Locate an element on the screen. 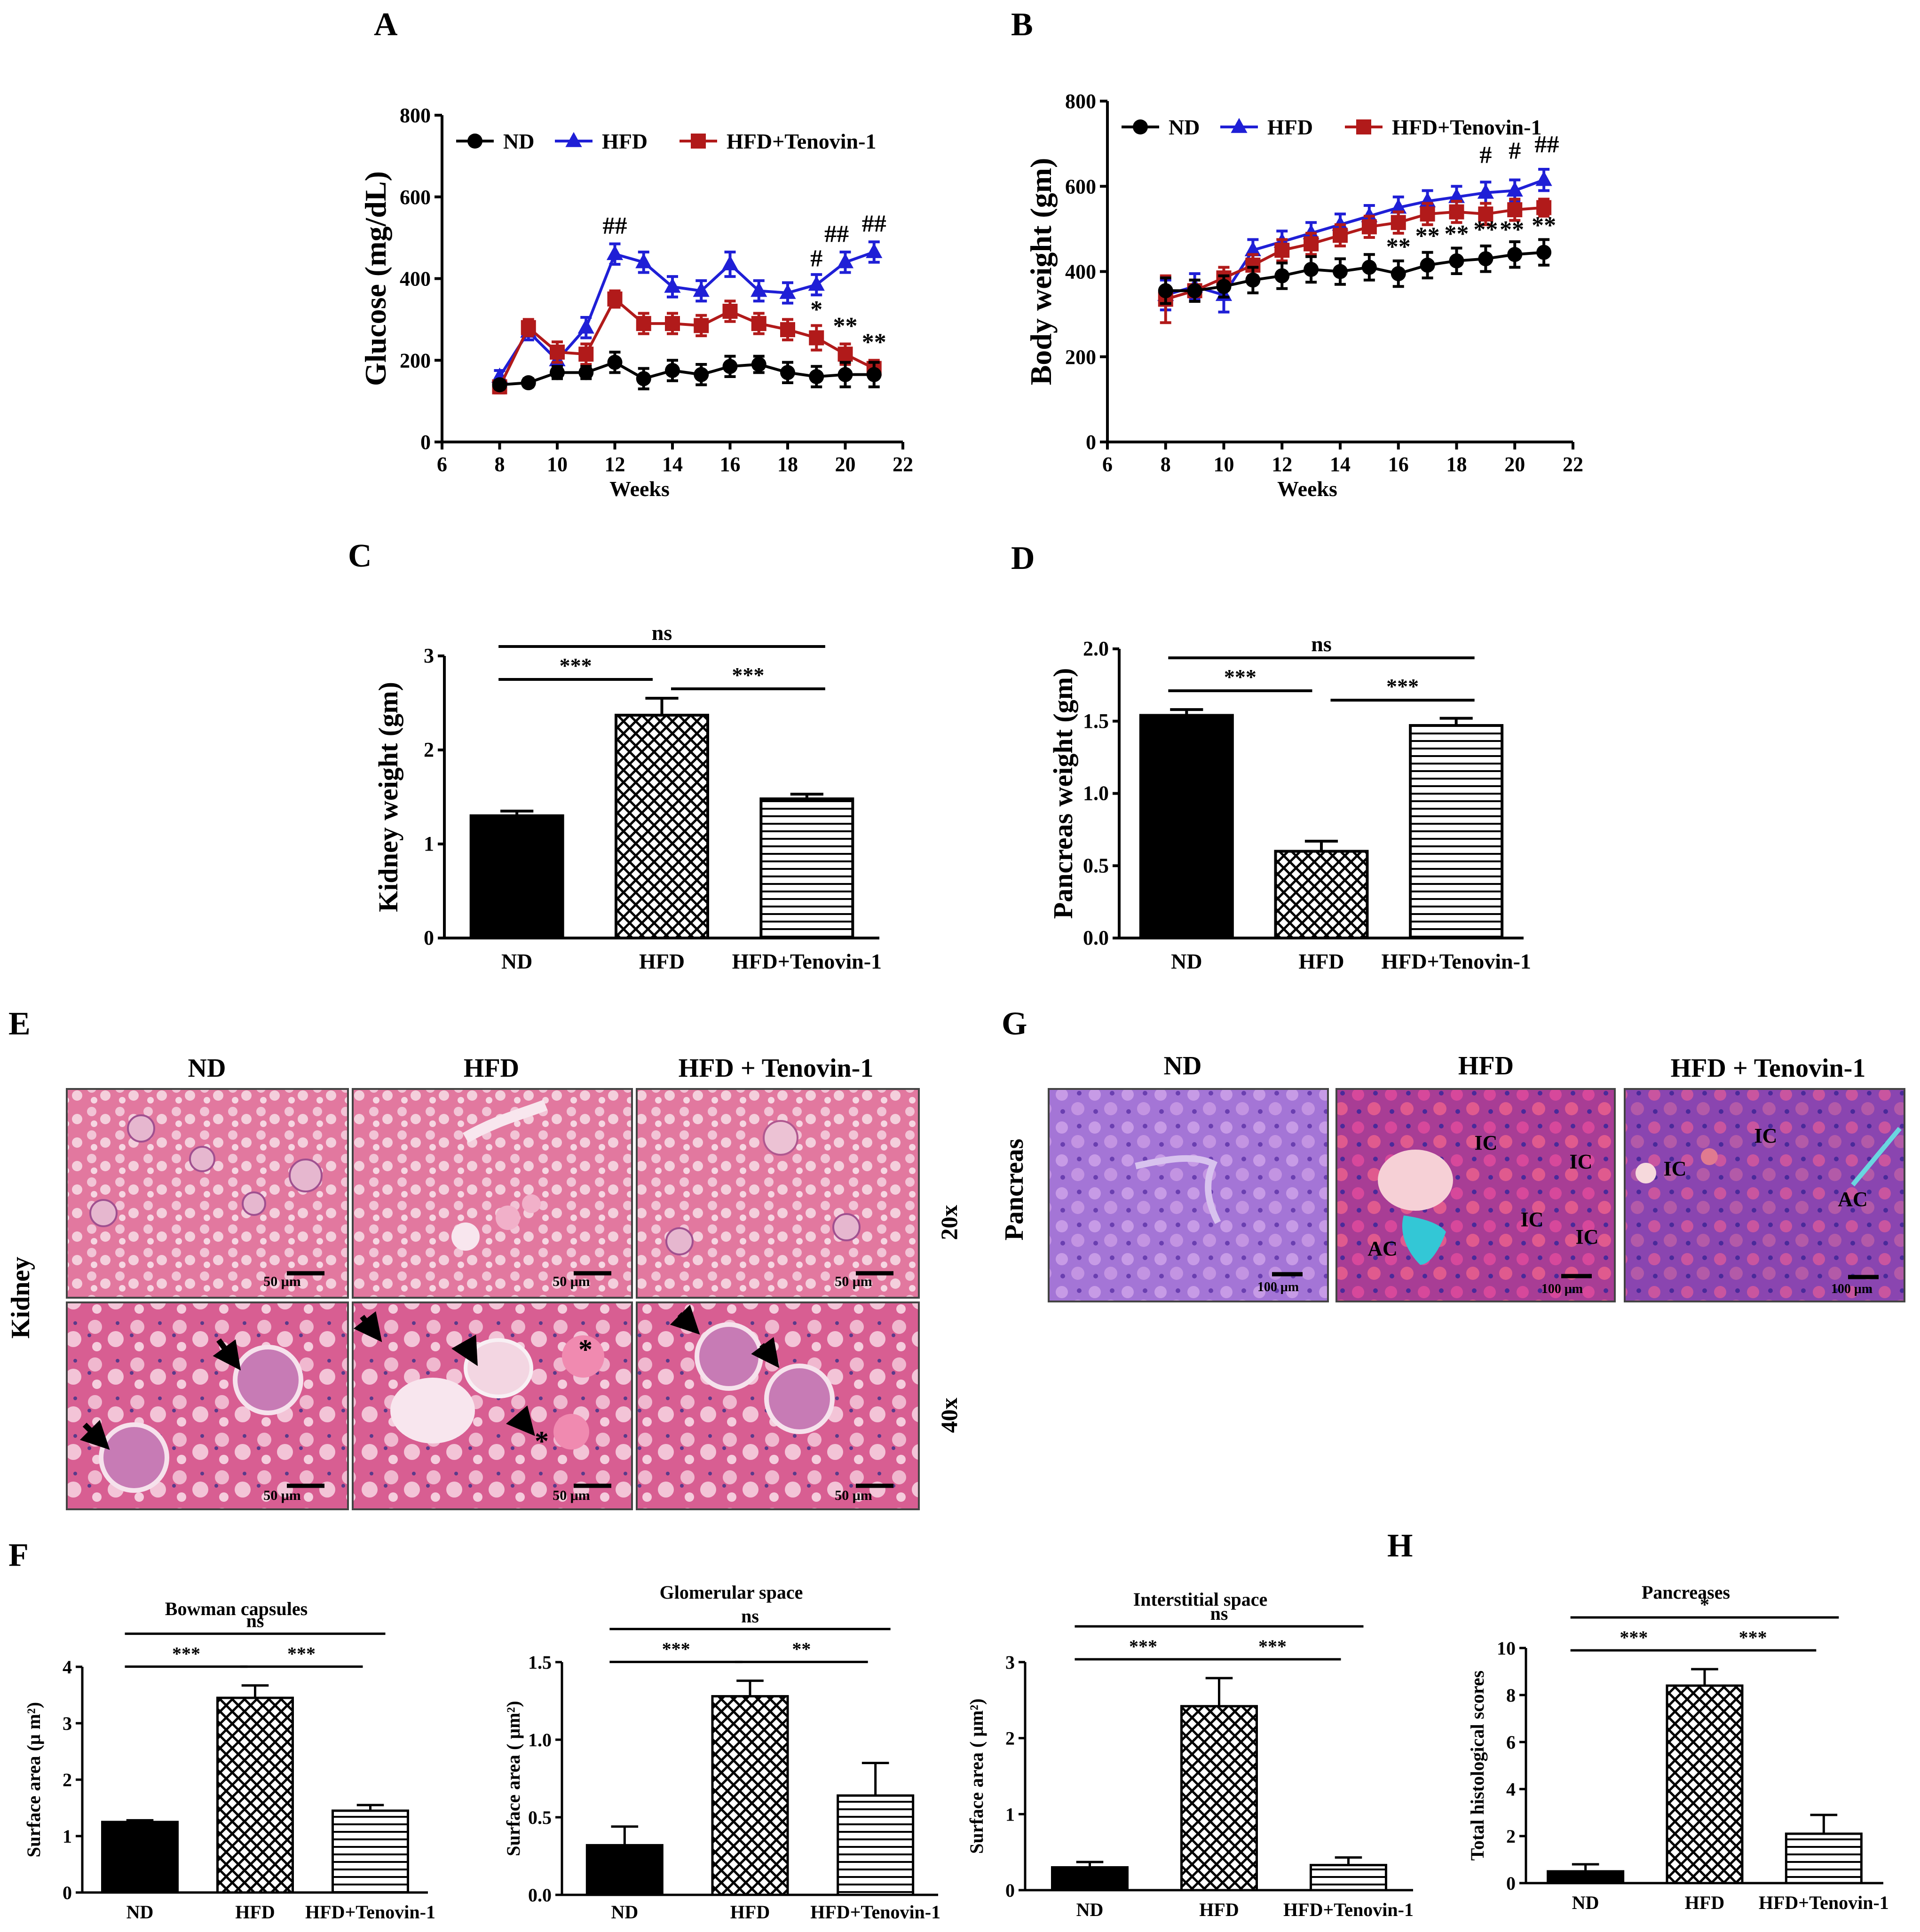 The height and width of the screenshot is (1932, 1920). kidney-row-label: Kidney is located at coordinates (20, 1298).